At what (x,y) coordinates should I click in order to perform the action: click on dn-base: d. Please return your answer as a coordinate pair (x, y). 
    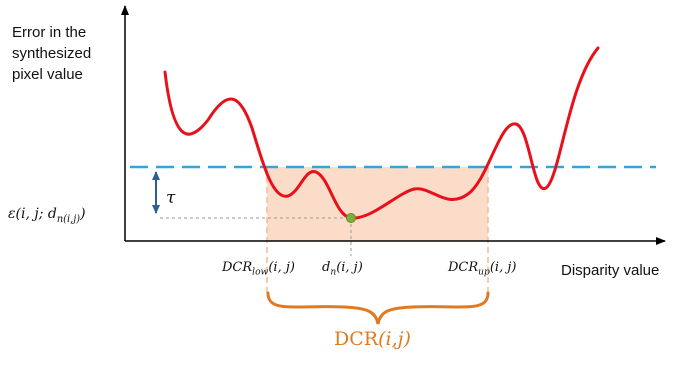
    Looking at the image, I should click on (326, 267).